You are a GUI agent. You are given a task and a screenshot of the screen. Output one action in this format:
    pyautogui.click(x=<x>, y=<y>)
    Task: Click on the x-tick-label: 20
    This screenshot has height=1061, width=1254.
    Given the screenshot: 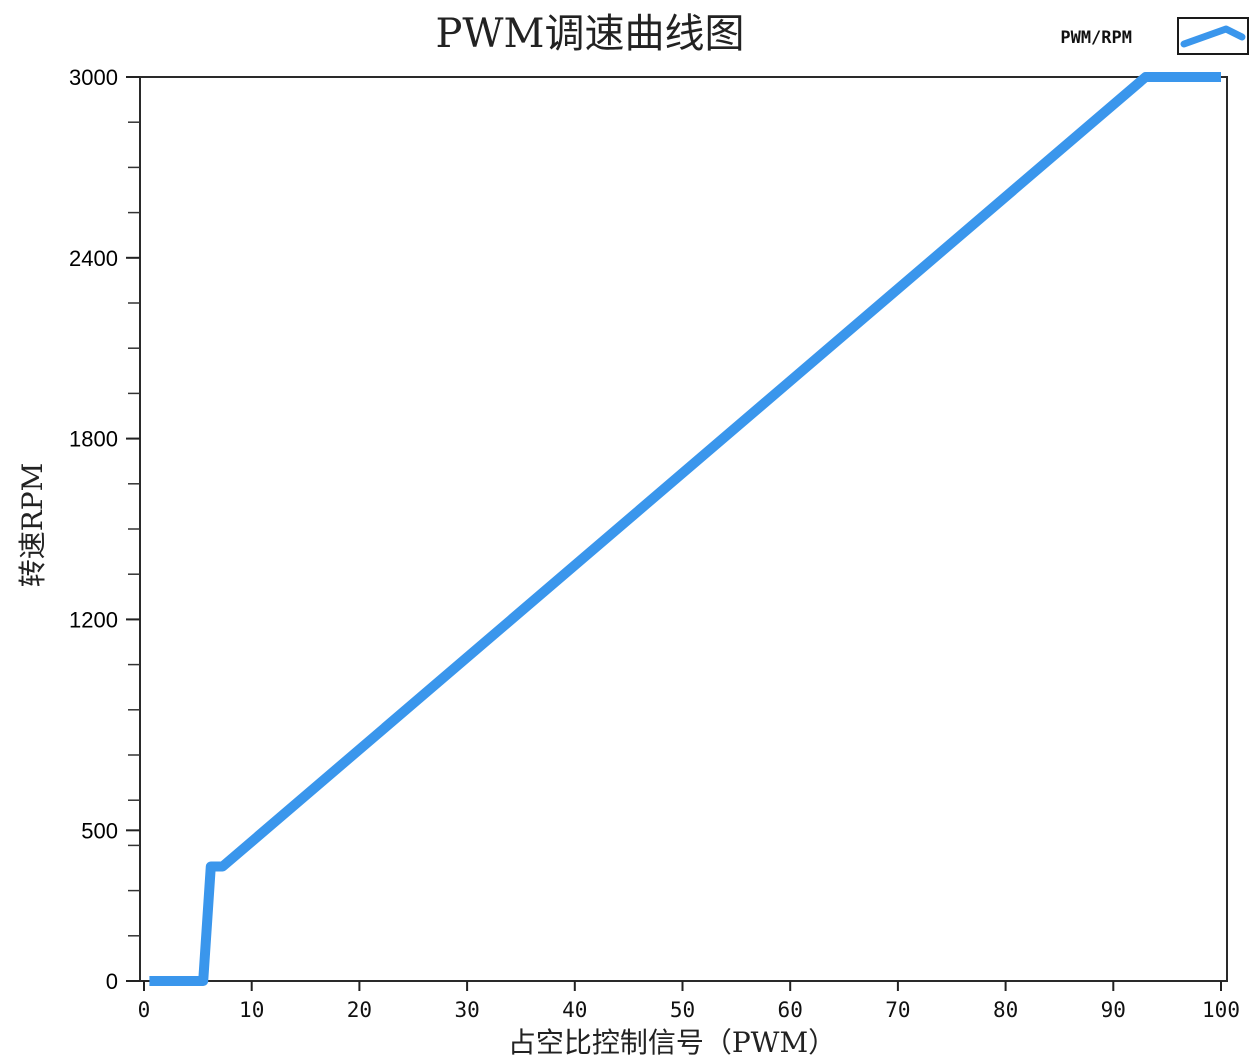 What is the action you would take?
    pyautogui.click(x=359, y=1010)
    